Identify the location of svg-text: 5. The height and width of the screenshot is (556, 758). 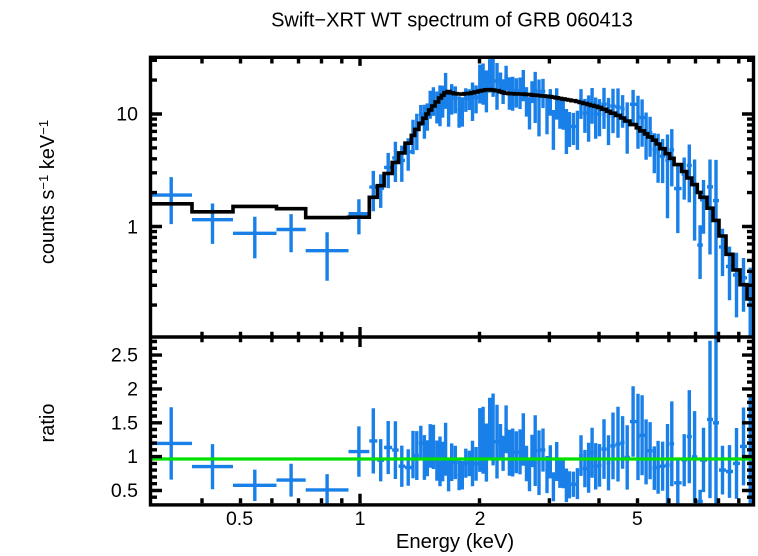
(637, 519).